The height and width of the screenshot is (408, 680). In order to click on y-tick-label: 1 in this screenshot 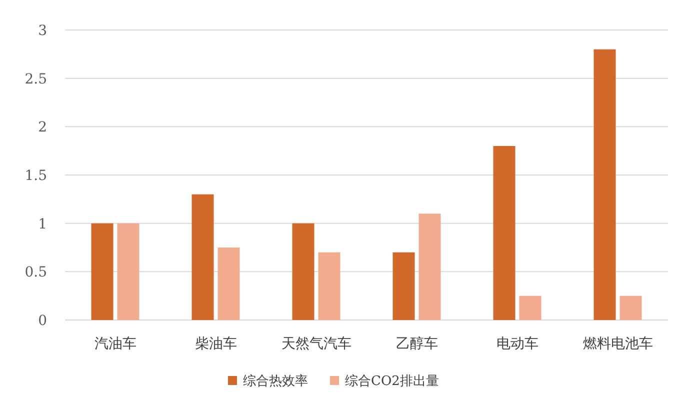, I will do `click(42, 224)`.